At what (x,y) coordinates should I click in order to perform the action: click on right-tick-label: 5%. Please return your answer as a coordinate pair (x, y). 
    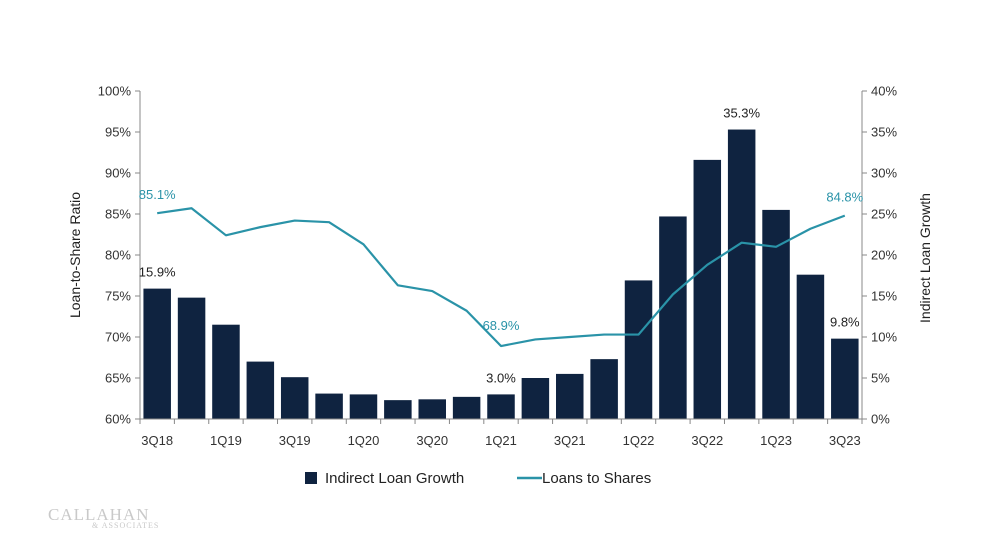
    Looking at the image, I should click on (880, 378).